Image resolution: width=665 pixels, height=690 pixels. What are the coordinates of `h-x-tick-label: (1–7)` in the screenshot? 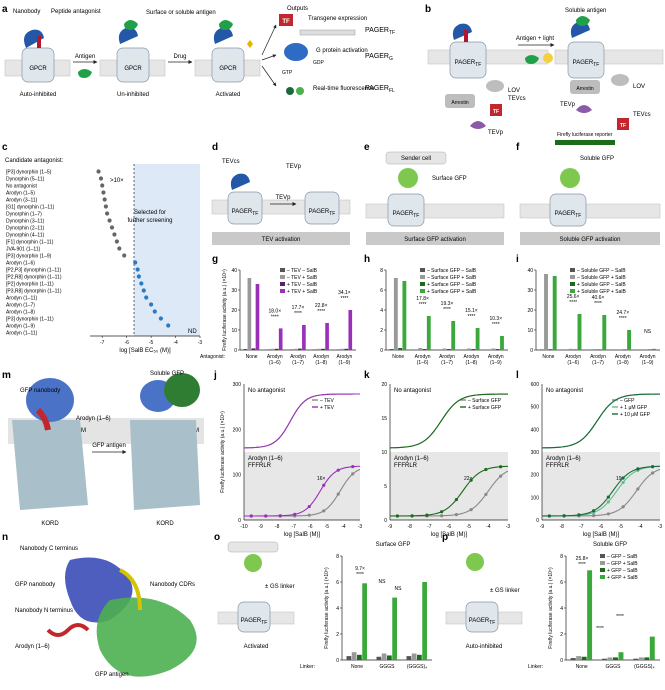 It's located at (447, 363).